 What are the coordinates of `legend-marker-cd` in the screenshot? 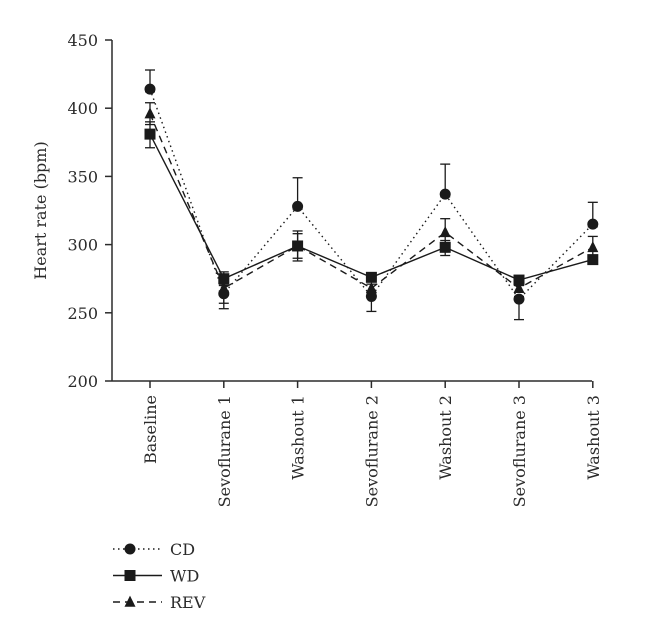 It's located at (130, 549).